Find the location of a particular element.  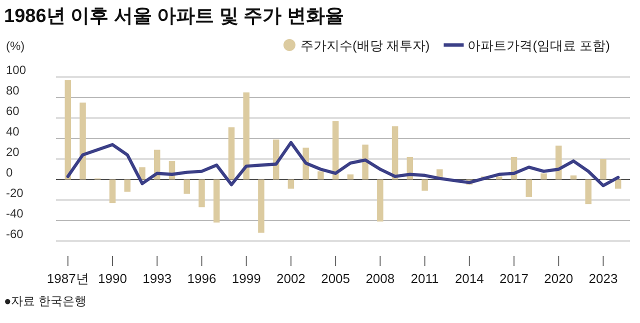

y-tick-label: -60 is located at coordinates (15, 234).